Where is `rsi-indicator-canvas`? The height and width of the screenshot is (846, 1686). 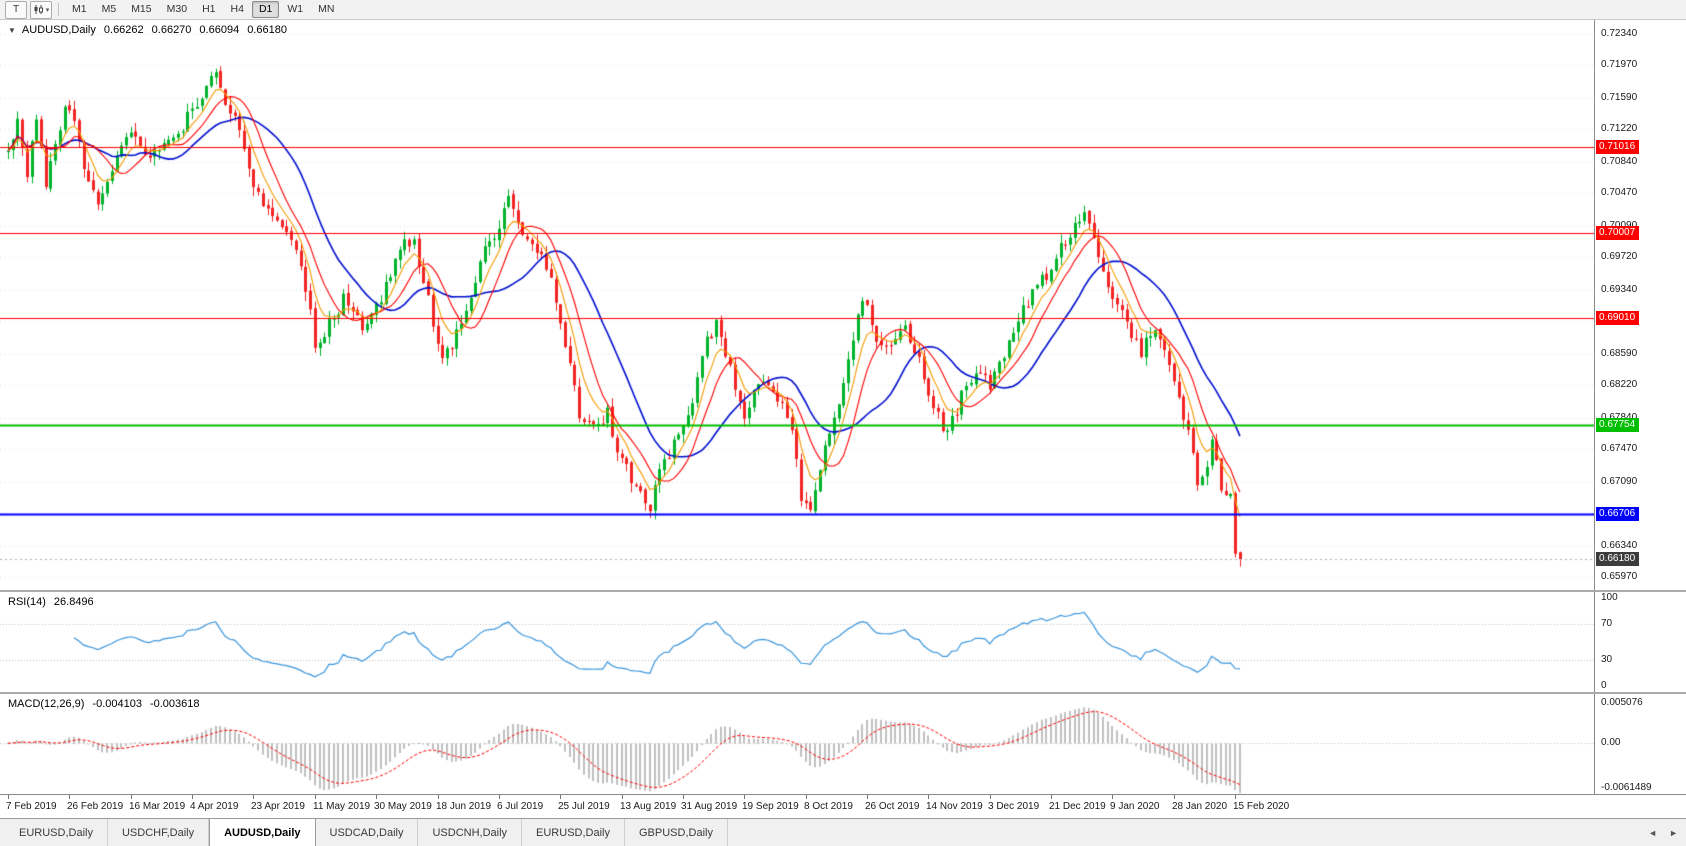 rsi-indicator-canvas is located at coordinates (797, 642).